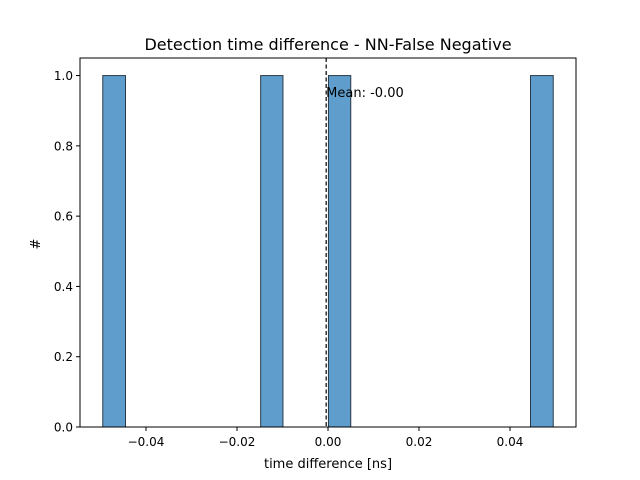 The image size is (640, 480). Describe the element at coordinates (63, 287) in the screenshot. I see `y-tick-label: 0.4` at that location.